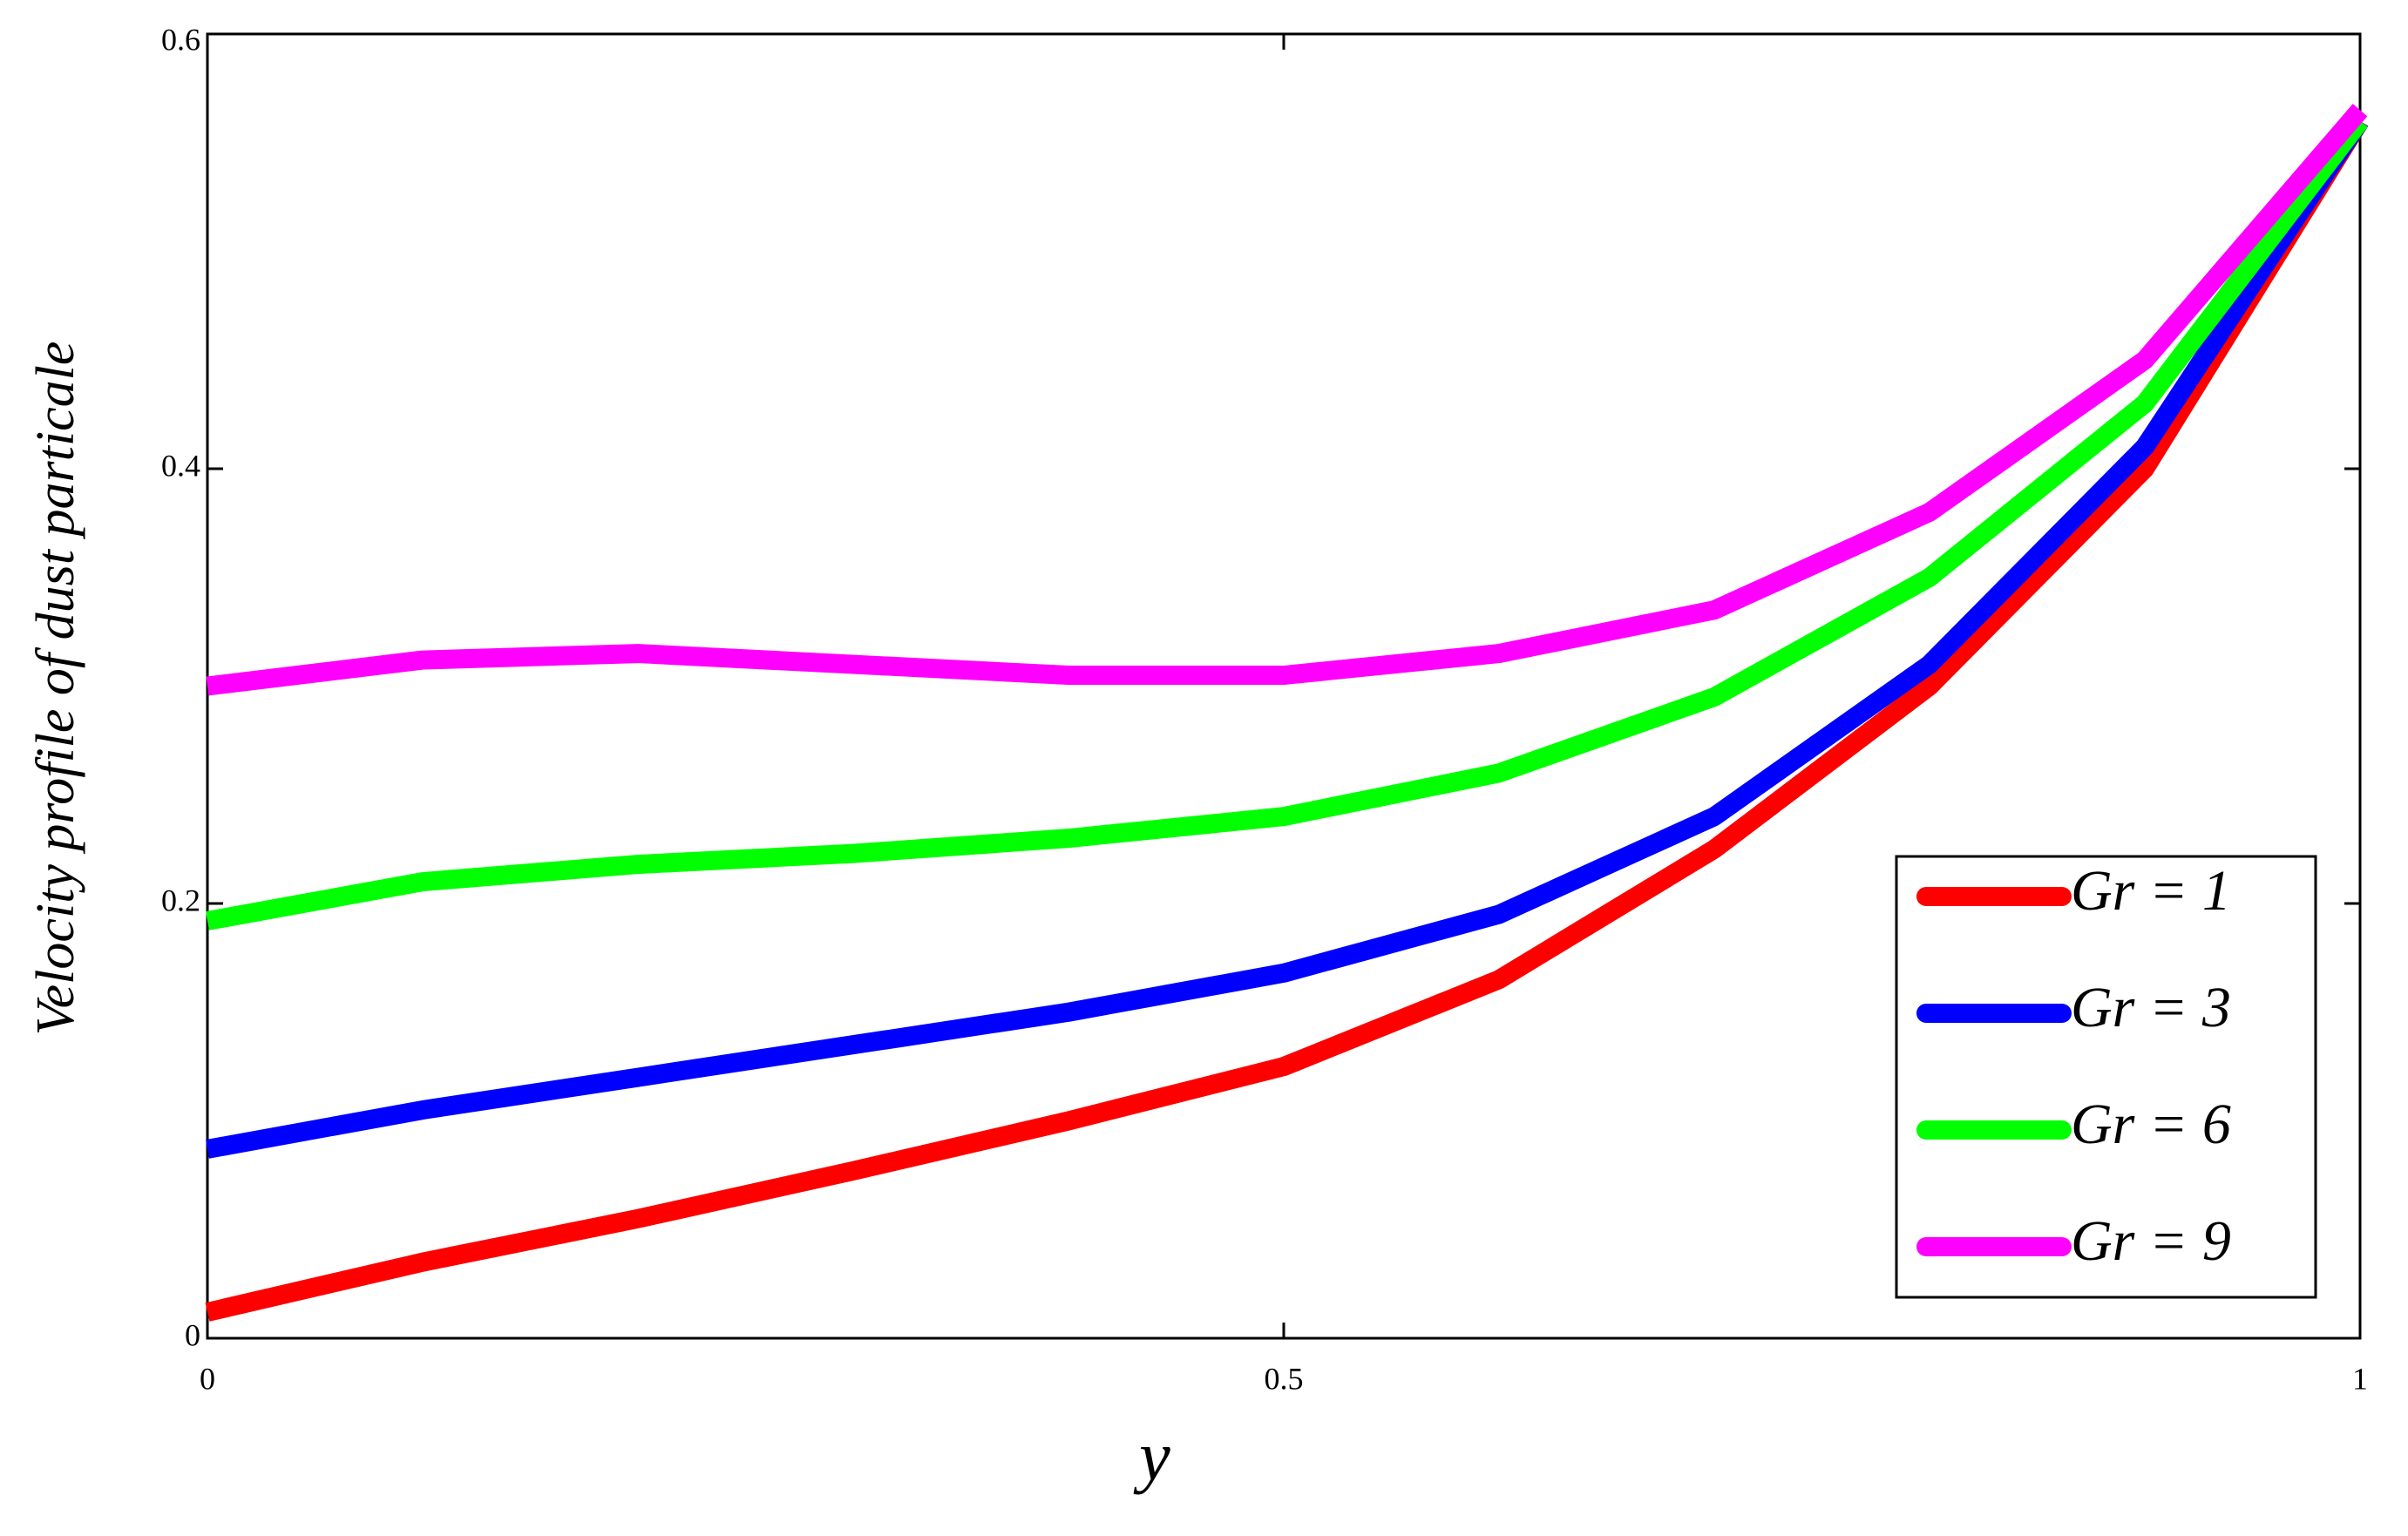 The image size is (2408, 1536). Describe the element at coordinates (56, 689) in the screenshot. I see `y-axis-label: Velocity profile of dust particale` at that location.